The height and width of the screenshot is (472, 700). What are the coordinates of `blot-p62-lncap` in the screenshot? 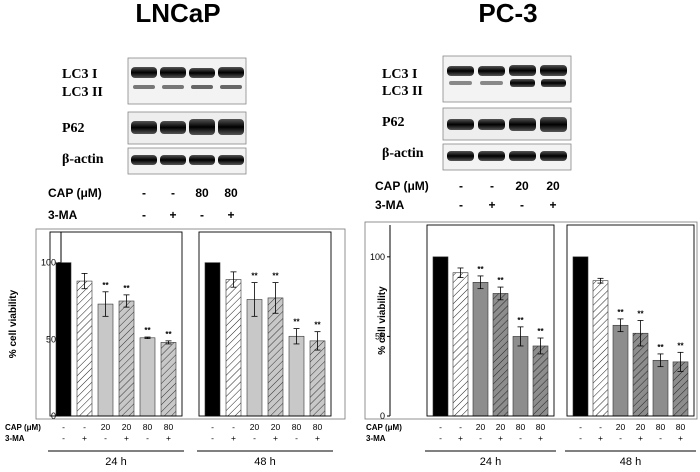 It's located at (187, 128).